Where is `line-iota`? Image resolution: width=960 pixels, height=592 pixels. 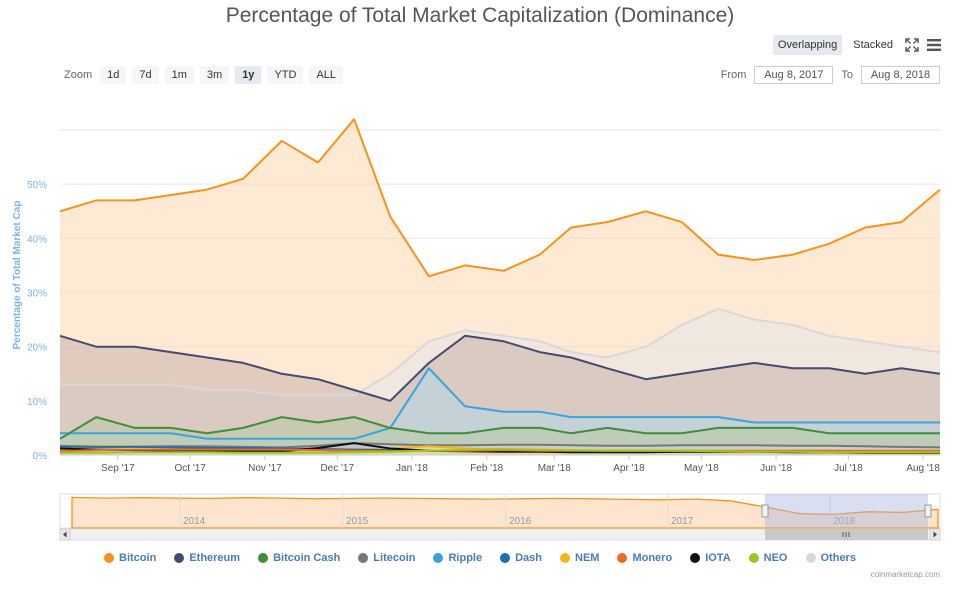
line-iota is located at coordinates (499, 448).